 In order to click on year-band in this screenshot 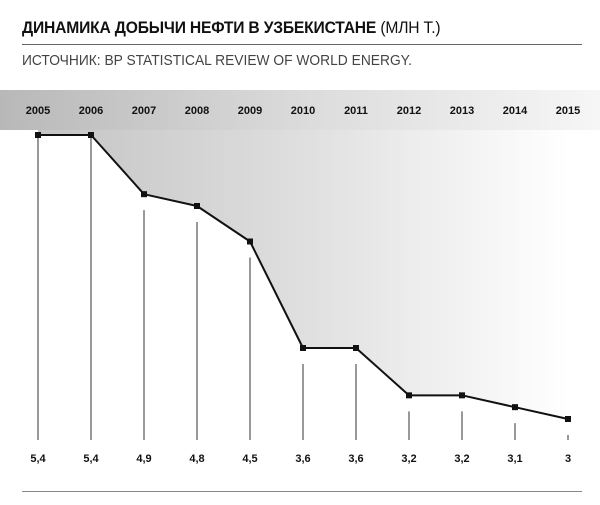, I will do `click(300, 110)`.